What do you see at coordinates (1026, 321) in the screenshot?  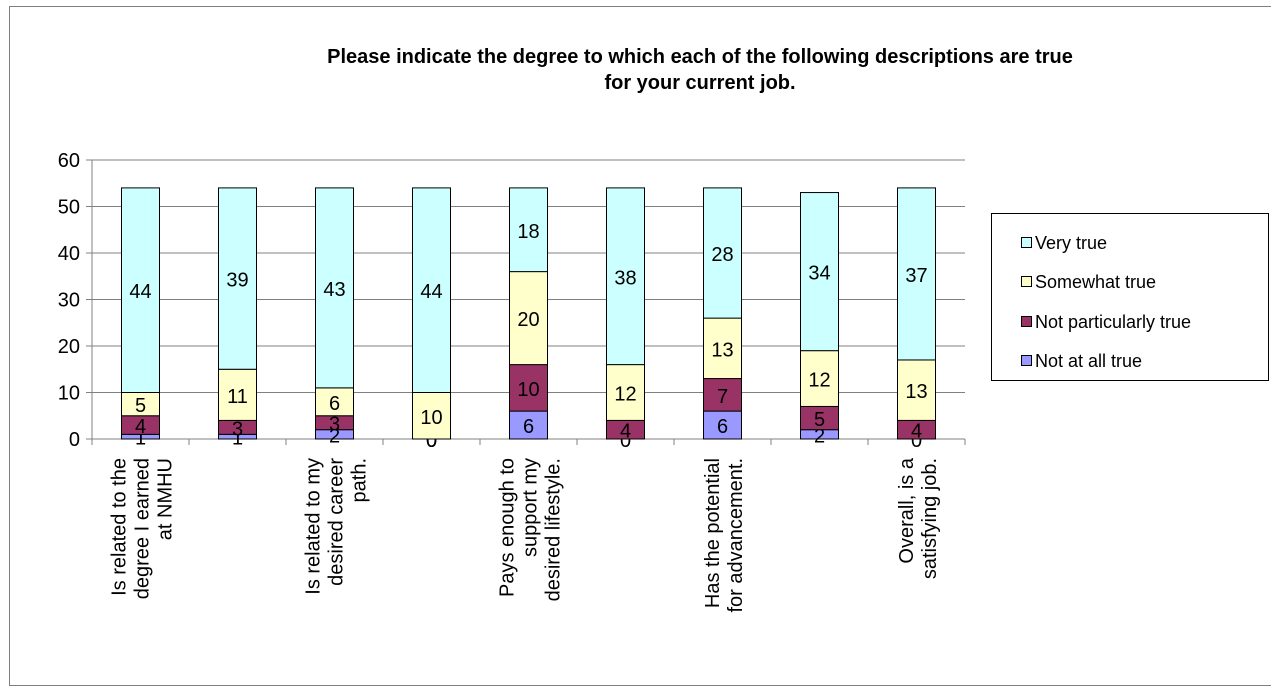 I see `legend-swatch-not-particularly-true` at bounding box center [1026, 321].